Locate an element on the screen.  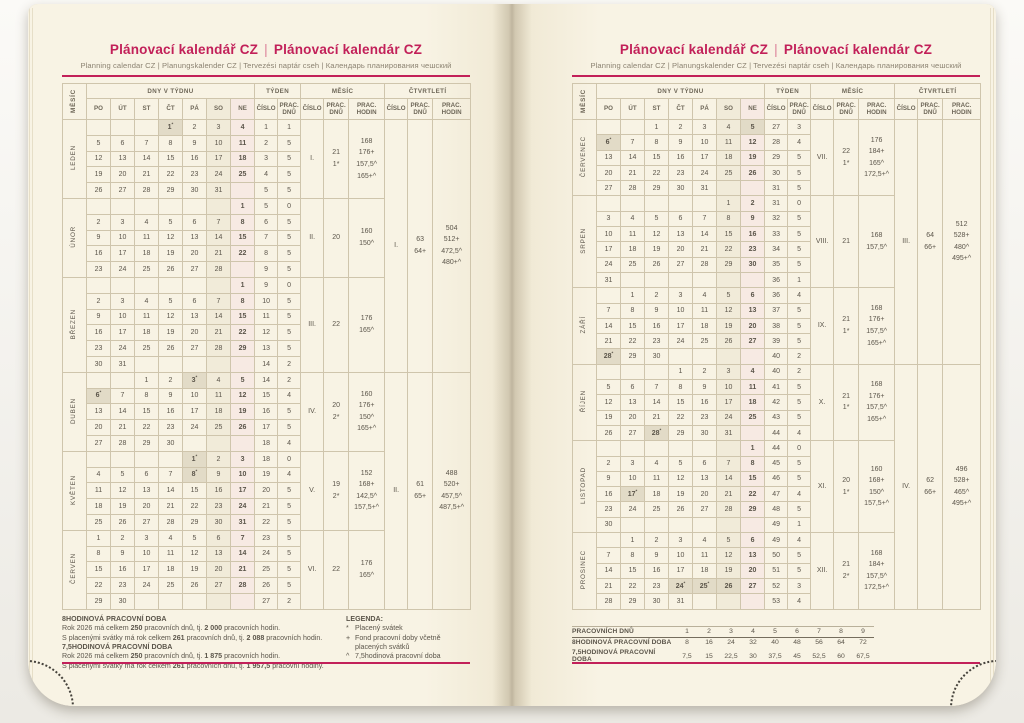
month-name-label: ZÁŘÍ is located at coordinates (584, 325).